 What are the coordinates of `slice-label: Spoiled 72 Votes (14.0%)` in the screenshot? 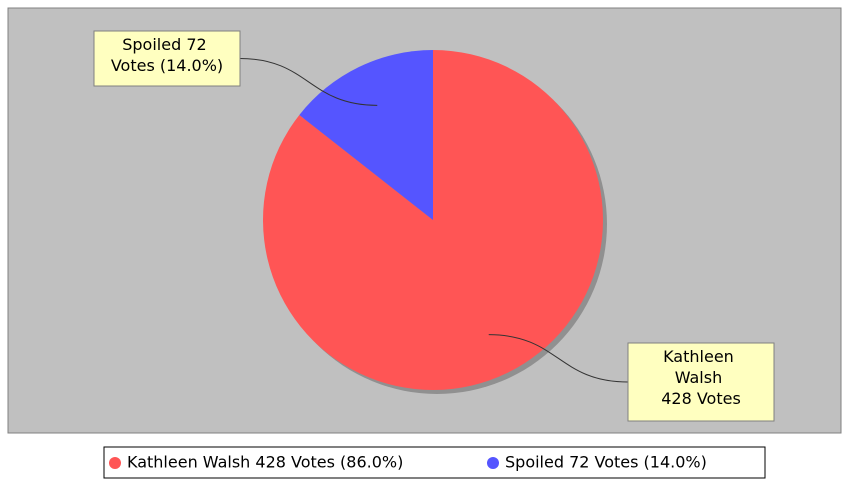 It's located at (167, 55).